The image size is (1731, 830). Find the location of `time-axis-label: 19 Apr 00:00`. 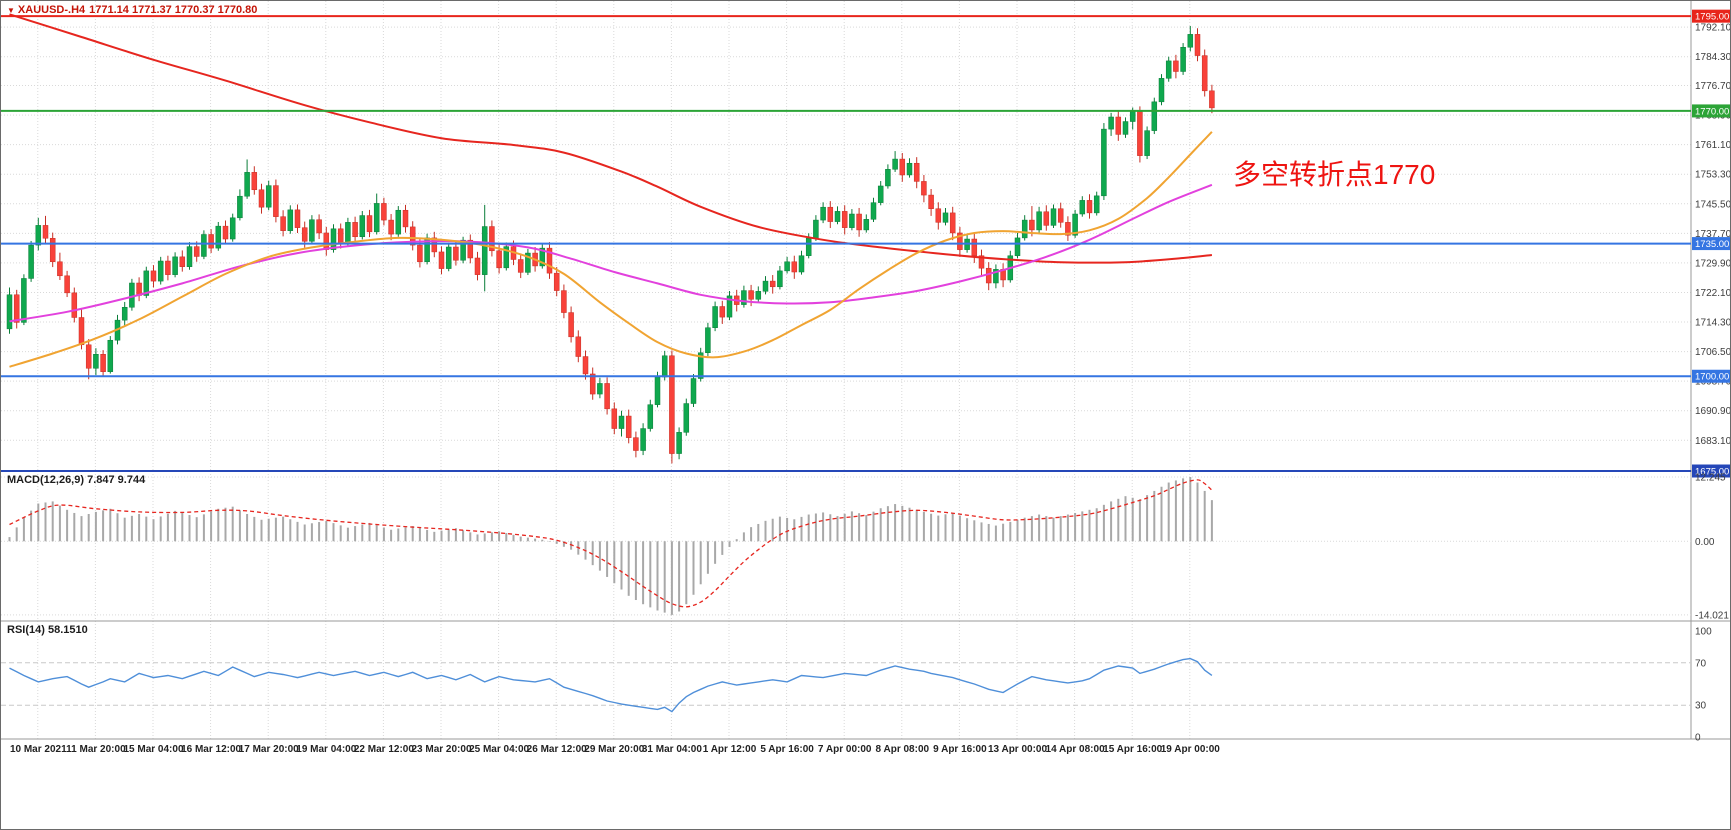

time-axis-label: 19 Apr 00:00 is located at coordinates (1191, 749).